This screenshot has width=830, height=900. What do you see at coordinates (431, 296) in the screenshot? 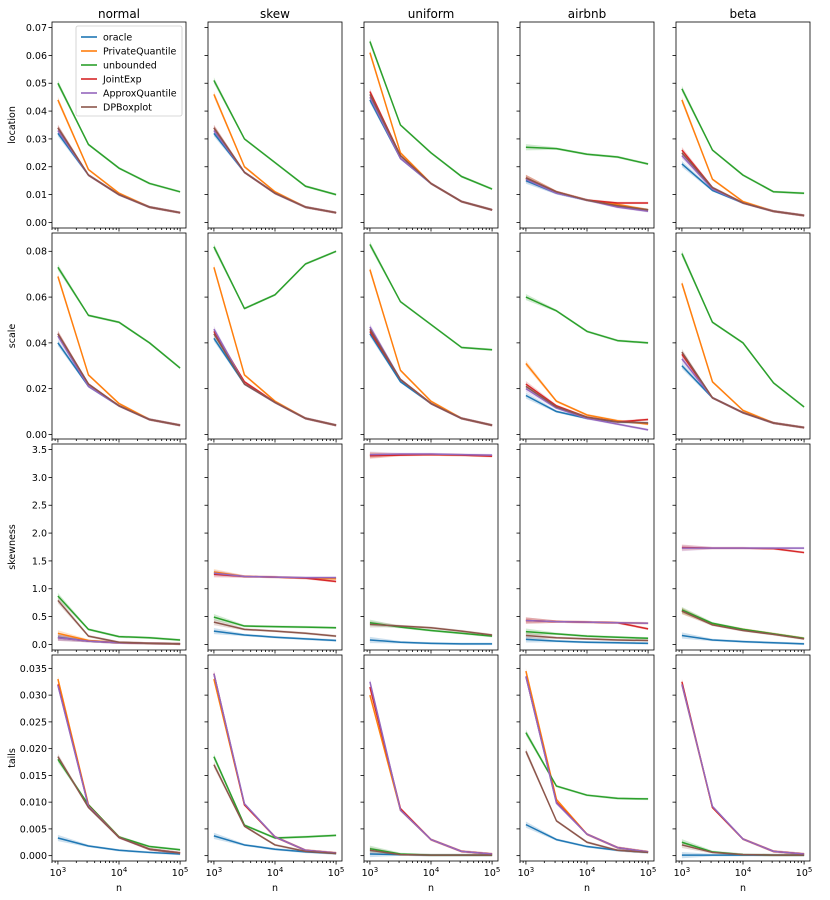
I see `confidence-band-unbounded` at bounding box center [431, 296].